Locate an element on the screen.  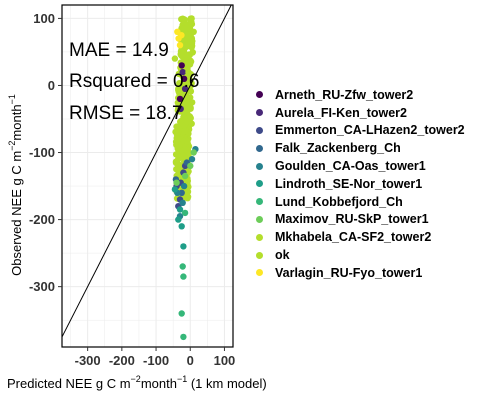
y-tick-label: -200 is located at coordinates (42, 219).